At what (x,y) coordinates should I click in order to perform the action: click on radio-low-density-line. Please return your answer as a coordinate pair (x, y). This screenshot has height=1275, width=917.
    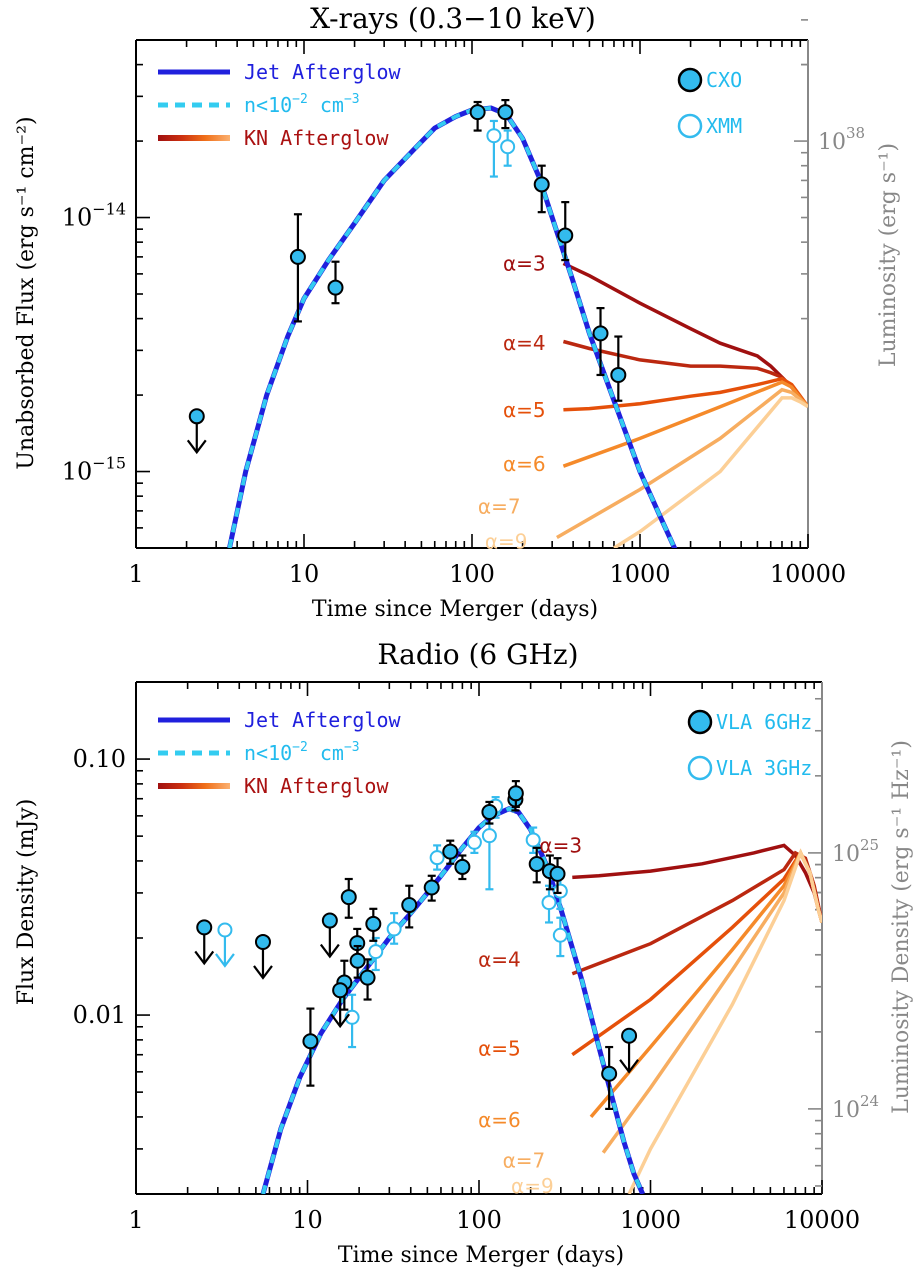
    Looking at the image, I should click on (453, 1000).